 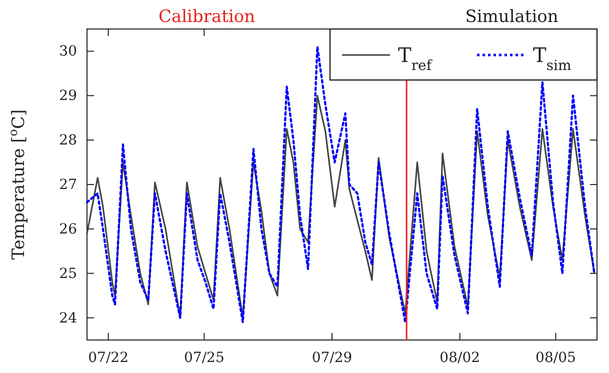 I want to click on y-tick-label: 26, so click(x=68, y=229).